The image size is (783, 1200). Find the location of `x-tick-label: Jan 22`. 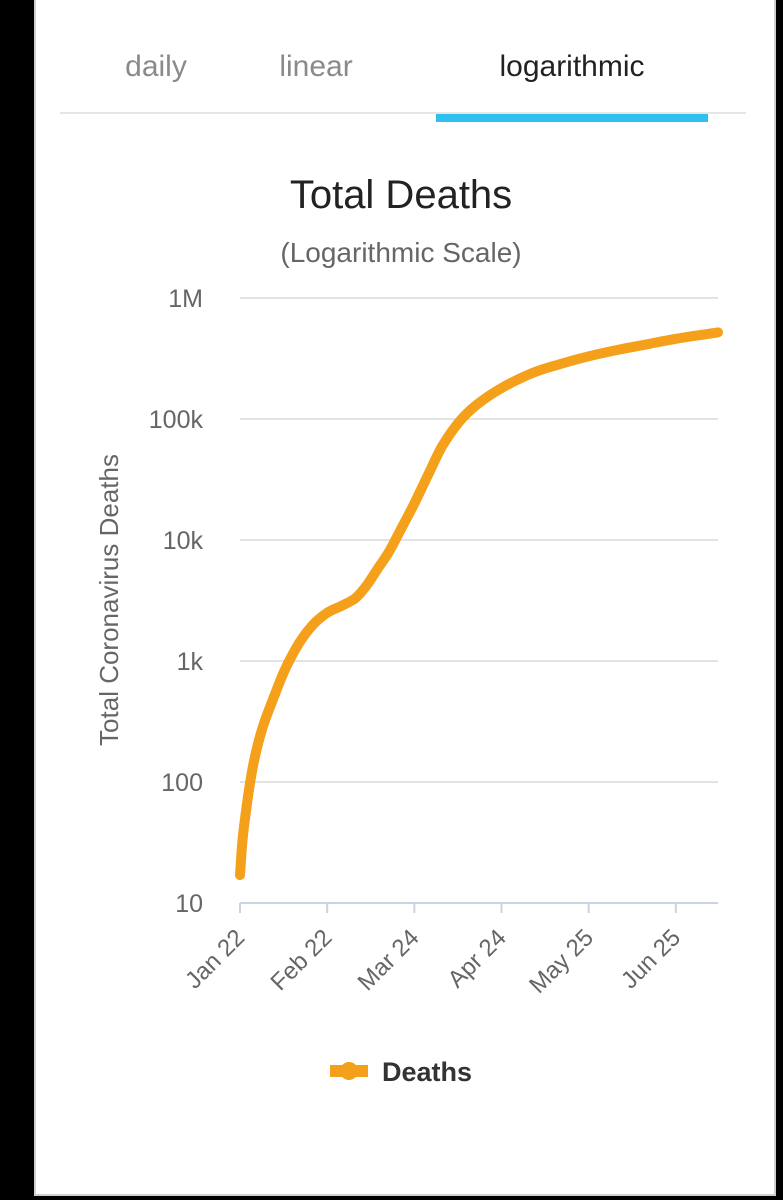

x-tick-label: Jan 22 is located at coordinates (215, 959).